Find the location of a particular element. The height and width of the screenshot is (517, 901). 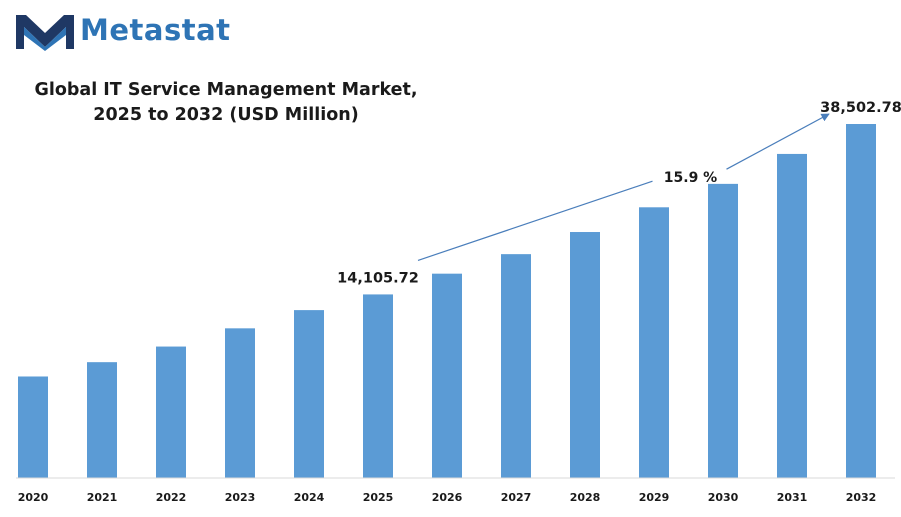

x-tick-label-2021: 2021 is located at coordinates (102, 497).